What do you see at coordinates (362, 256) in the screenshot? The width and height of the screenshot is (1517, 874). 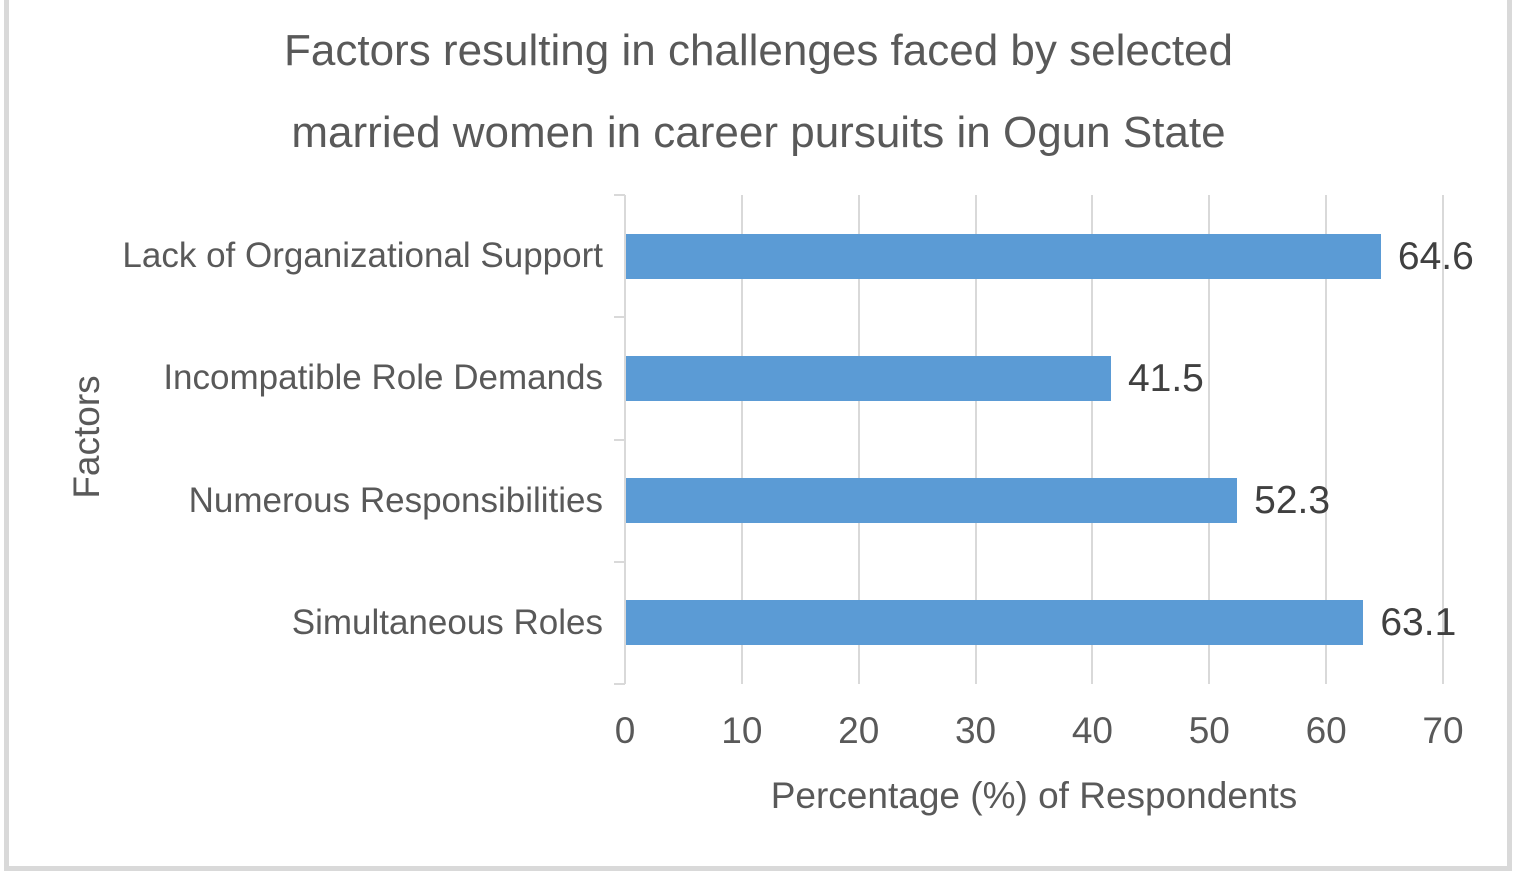 I see `category-label: Lack of Organizational Support` at bounding box center [362, 256].